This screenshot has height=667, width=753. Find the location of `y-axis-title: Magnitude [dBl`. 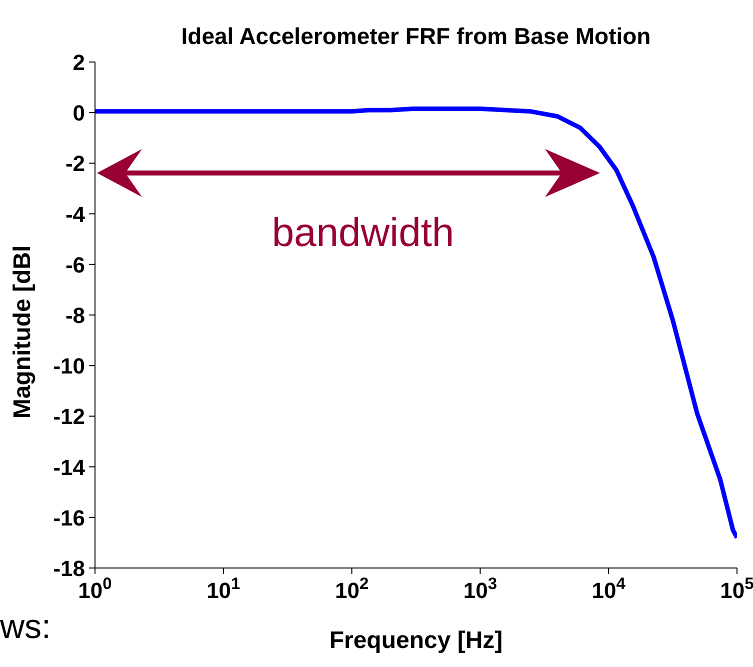

y-axis-title: Magnitude [dBl is located at coordinates (22, 332).